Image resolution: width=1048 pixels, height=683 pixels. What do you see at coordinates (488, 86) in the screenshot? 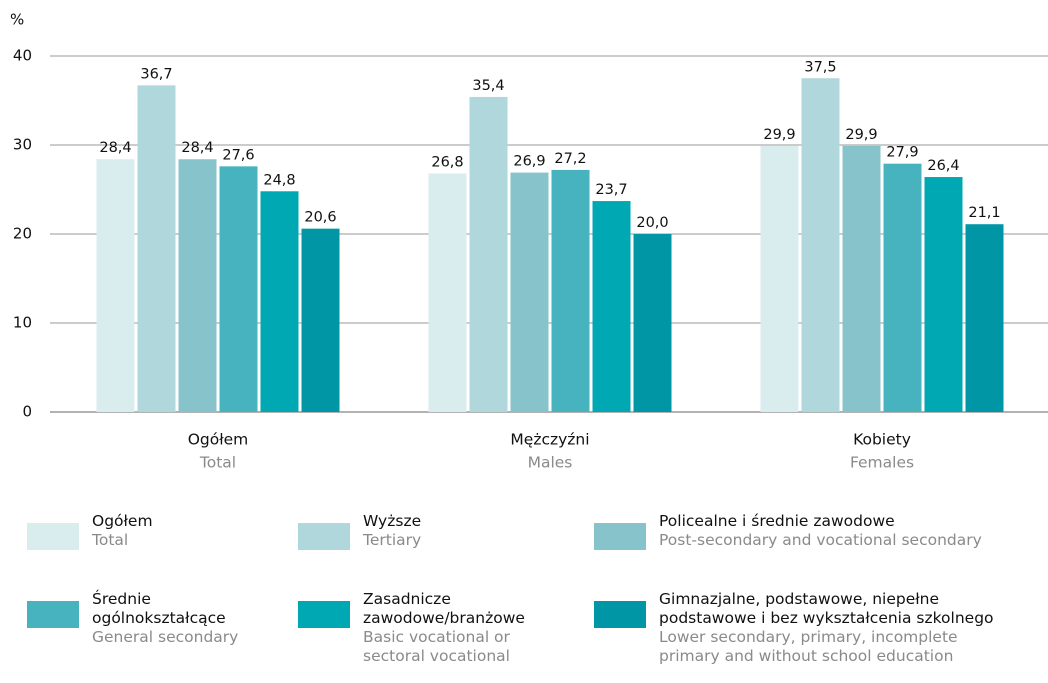
I see `value-label: 35,4` at bounding box center [488, 86].